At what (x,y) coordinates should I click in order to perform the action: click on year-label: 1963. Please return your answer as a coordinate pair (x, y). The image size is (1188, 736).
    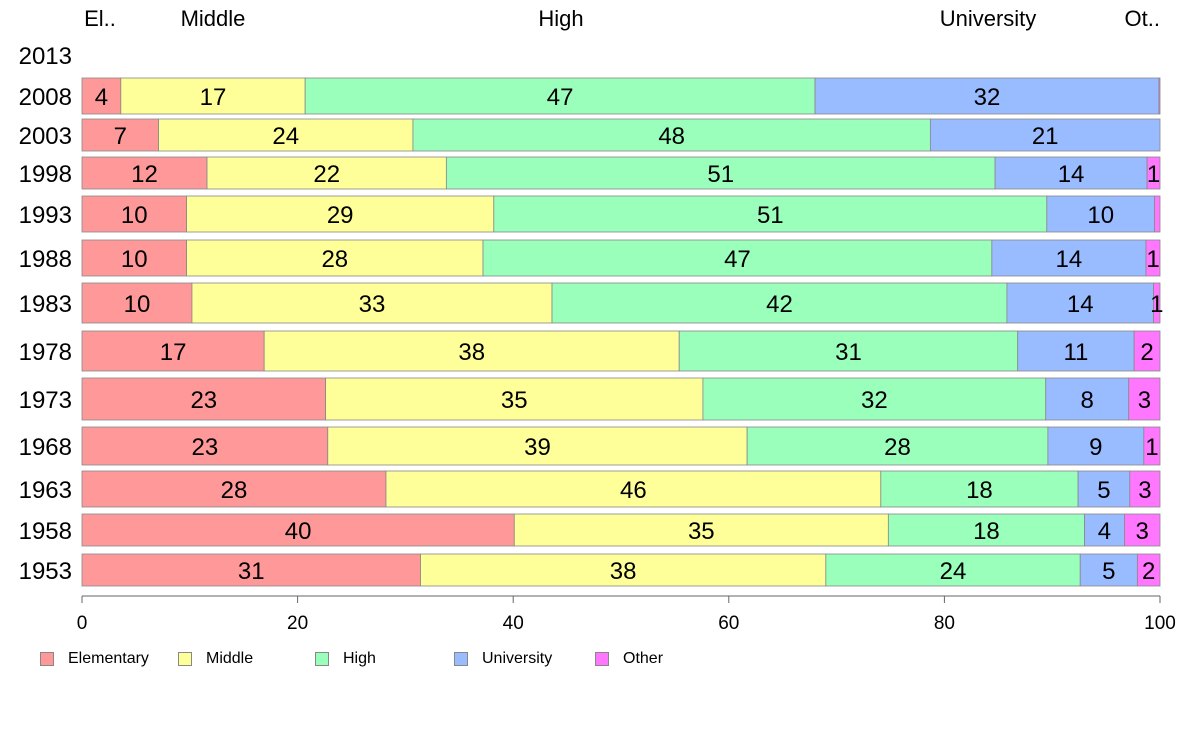
    Looking at the image, I should click on (45, 490).